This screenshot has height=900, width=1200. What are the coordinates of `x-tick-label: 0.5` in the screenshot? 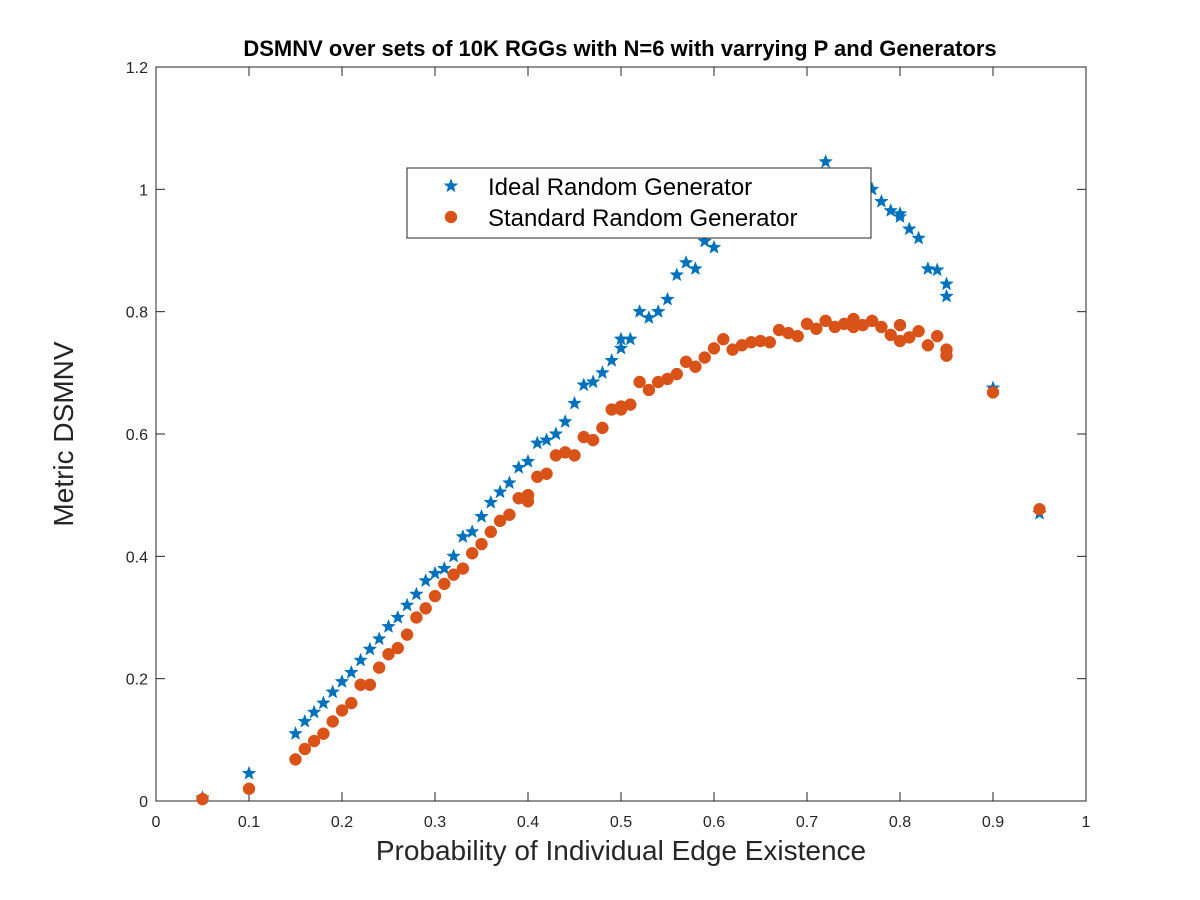 It's located at (621, 822).